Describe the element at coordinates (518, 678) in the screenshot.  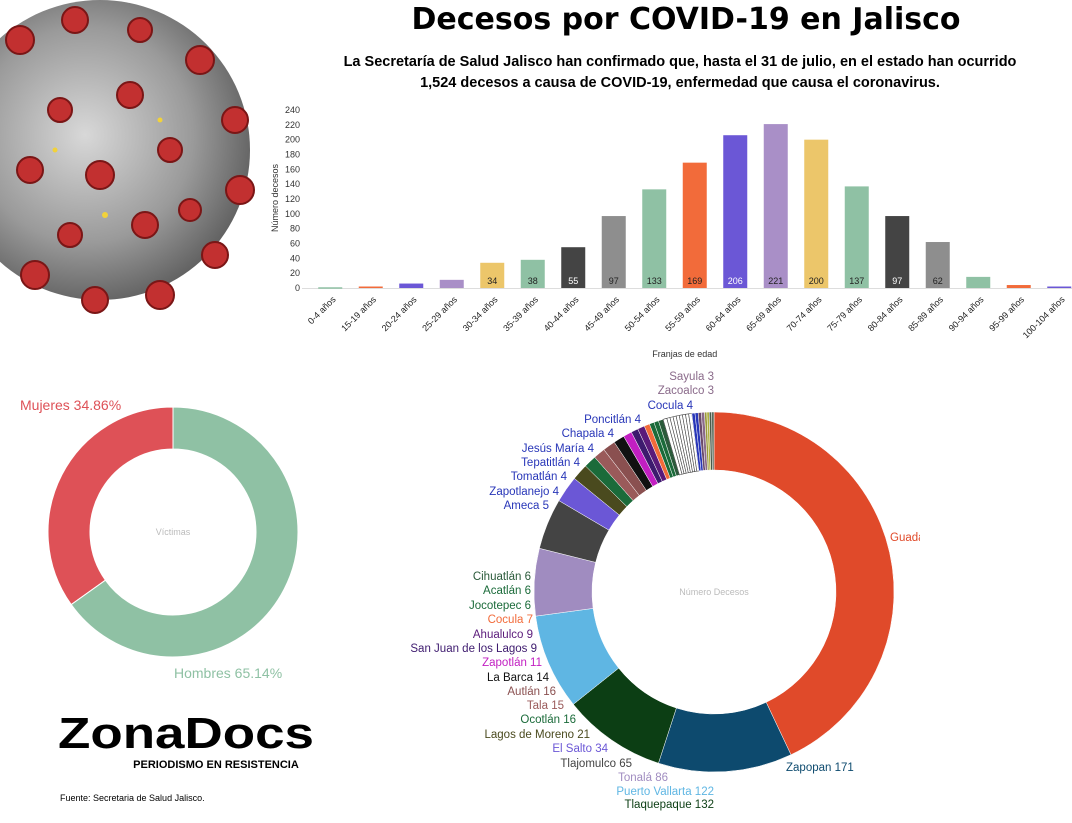
I see `slice-label: La Barca 14` at that location.